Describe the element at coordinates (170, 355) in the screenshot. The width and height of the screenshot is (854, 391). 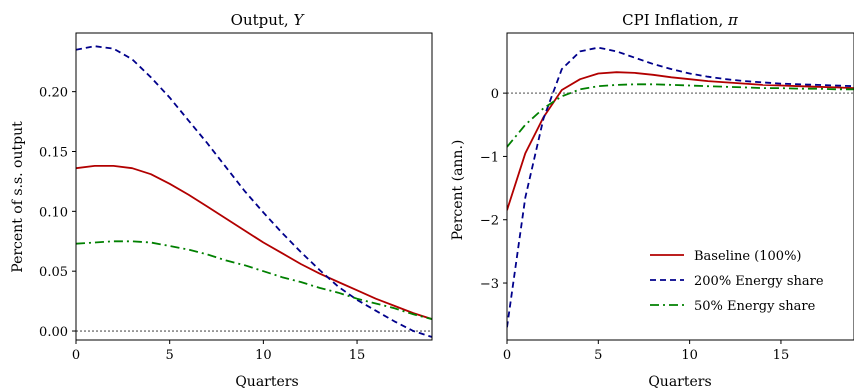
I see `output-x-tick-label: 5` at that location.